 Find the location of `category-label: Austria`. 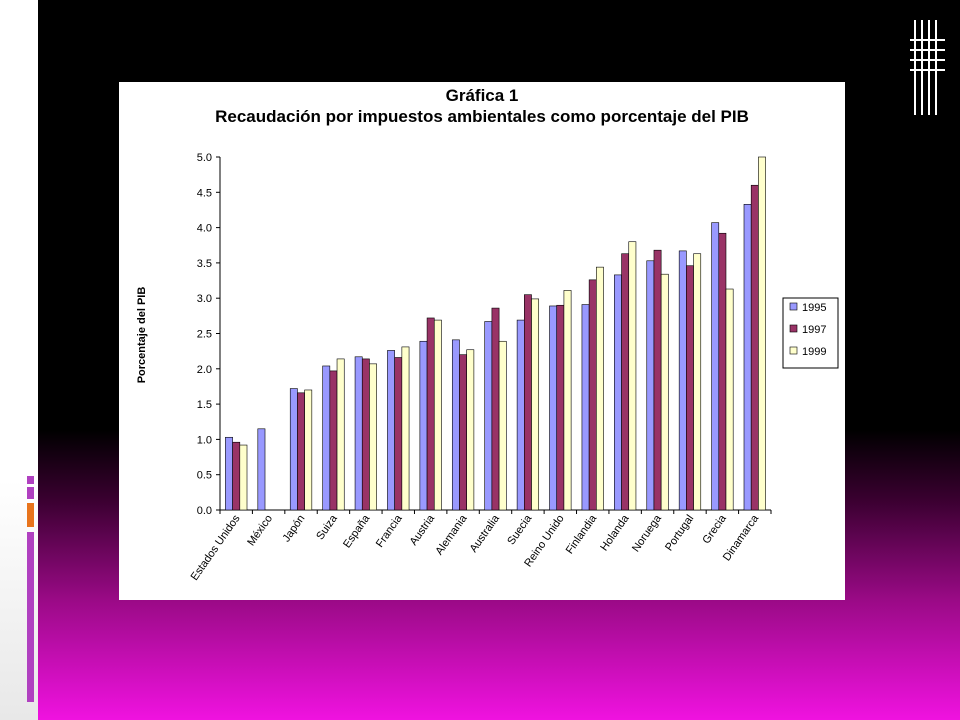

category-label: Austria is located at coordinates (423, 530).